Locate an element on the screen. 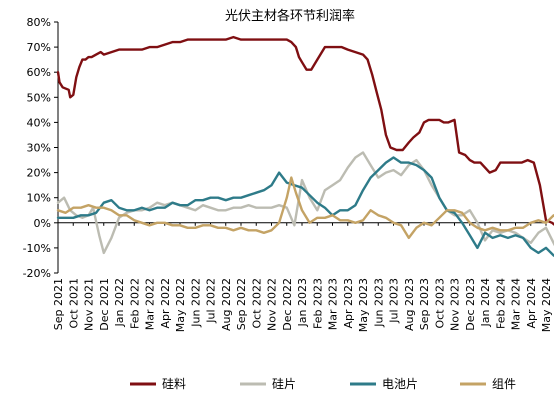 Image resolution: width=554 pixels, height=413 pixels. y-tick-label: 50% is located at coordinates (39, 97).